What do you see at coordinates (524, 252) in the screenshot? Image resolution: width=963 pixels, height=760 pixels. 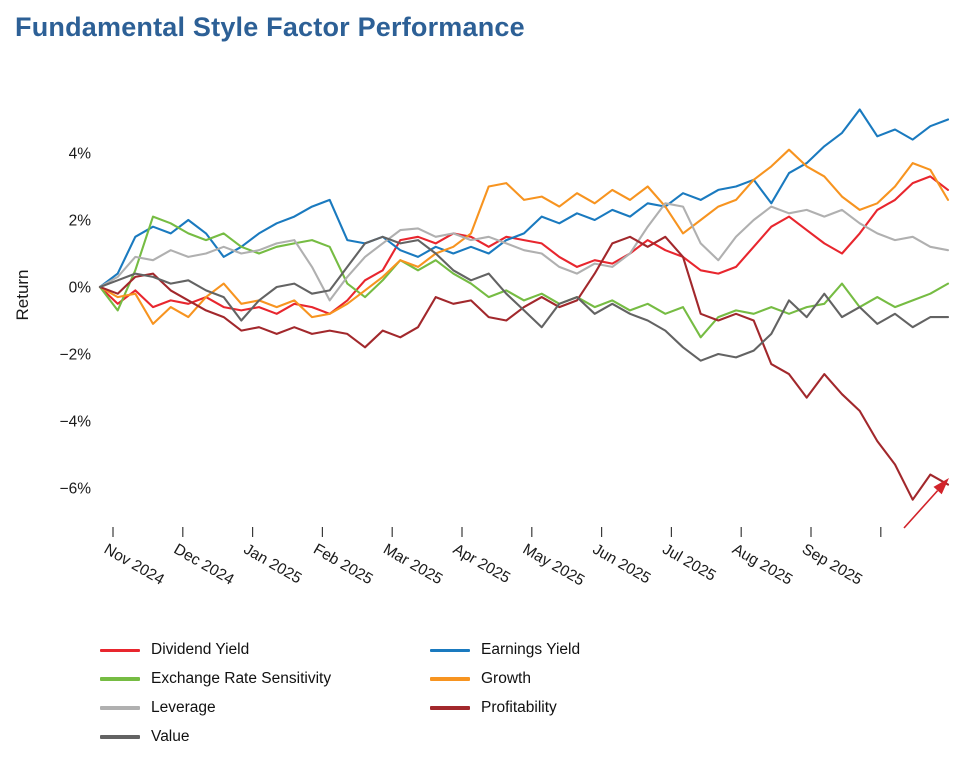 I see `series-line-leverage` at bounding box center [524, 252].